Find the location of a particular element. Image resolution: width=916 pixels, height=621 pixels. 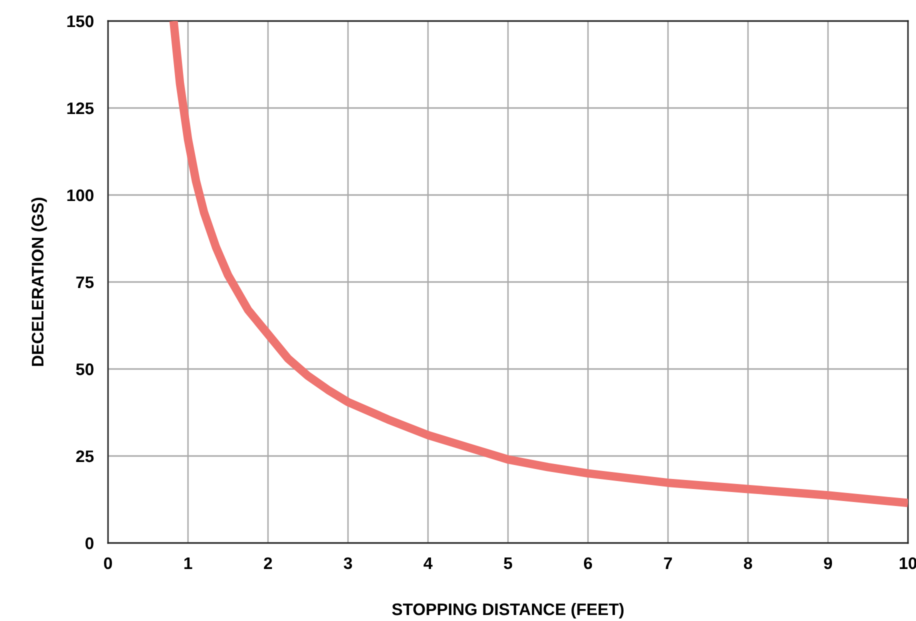

x-tick-label: 9 is located at coordinates (828, 563).